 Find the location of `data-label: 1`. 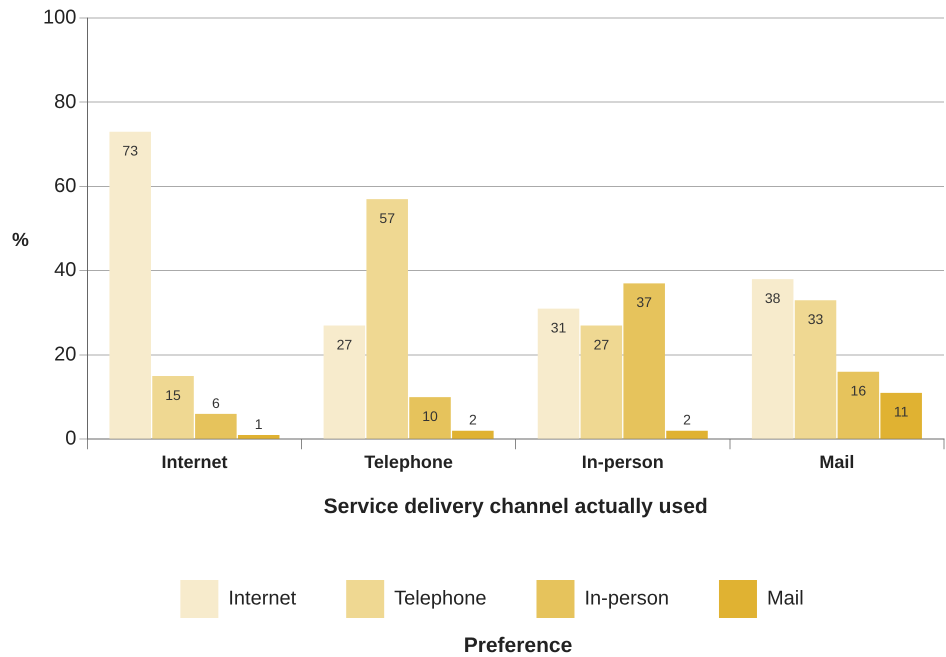

data-label: 1 is located at coordinates (258, 424).